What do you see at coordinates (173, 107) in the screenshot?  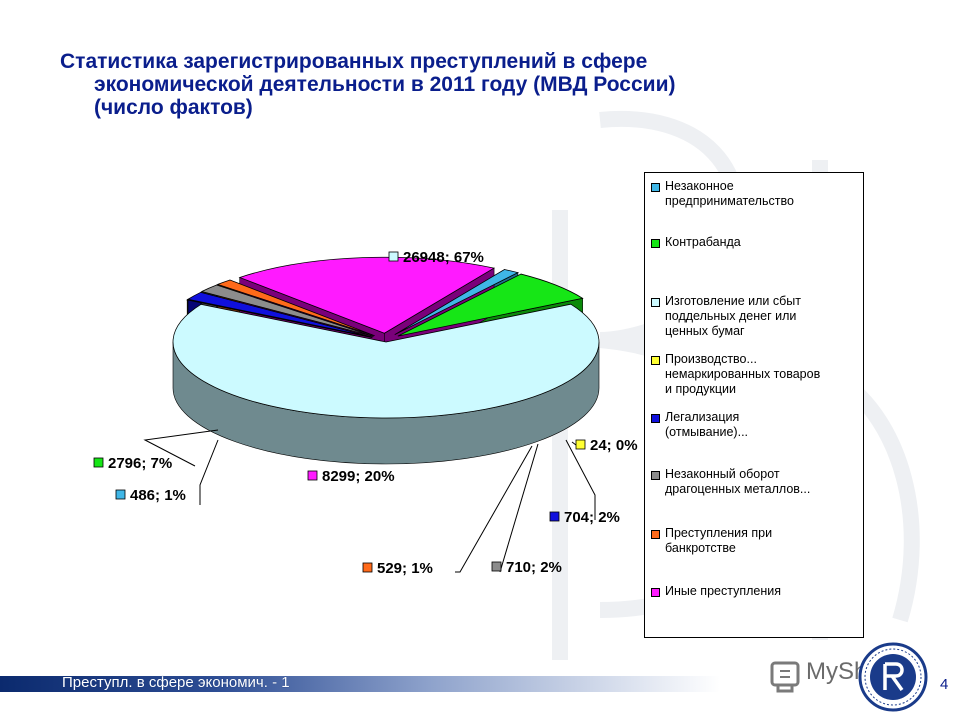 I see `title-line-3: (число фактов)` at bounding box center [173, 107].